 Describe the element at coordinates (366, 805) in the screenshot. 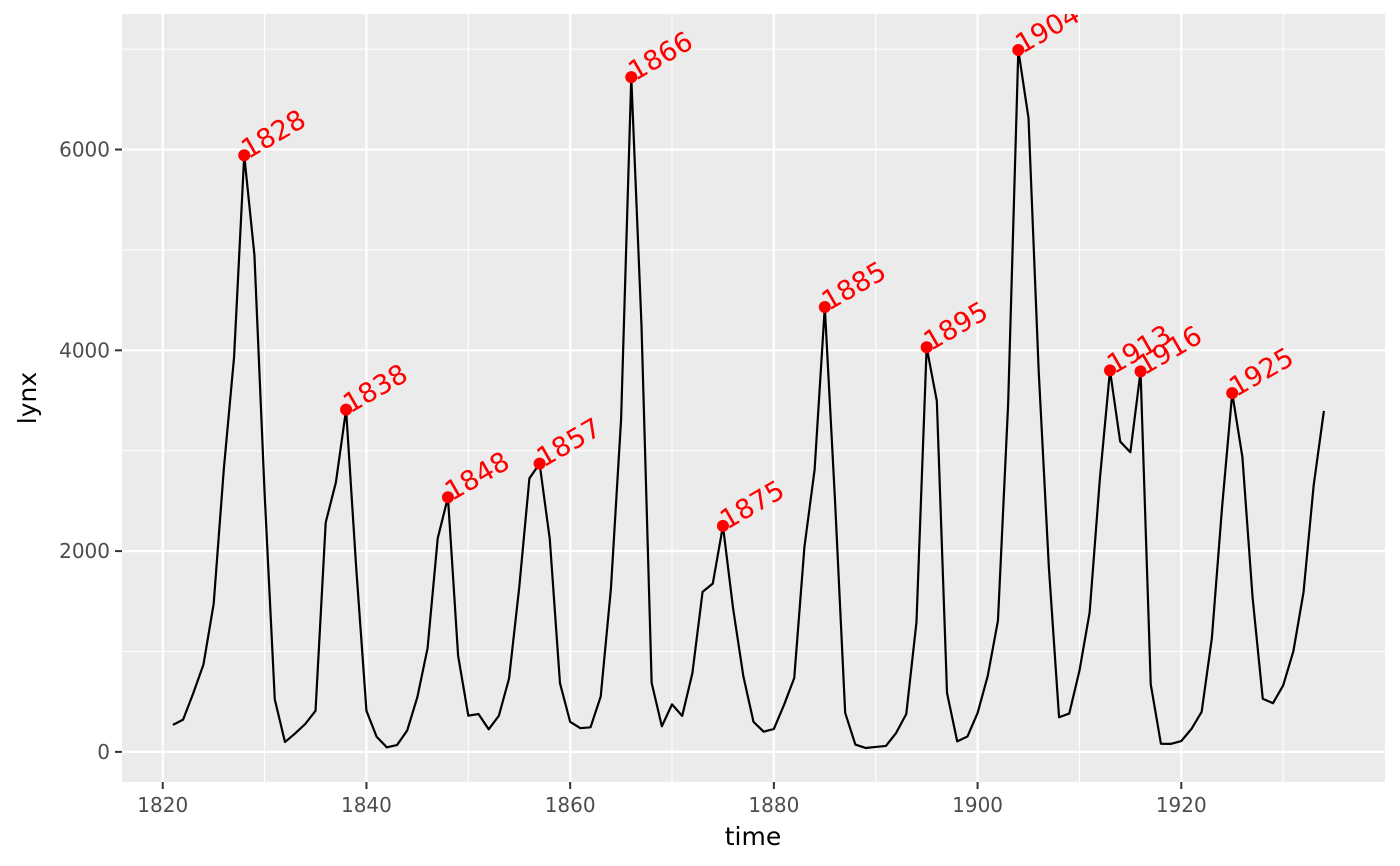

I see `x-tick-label: 1840` at that location.